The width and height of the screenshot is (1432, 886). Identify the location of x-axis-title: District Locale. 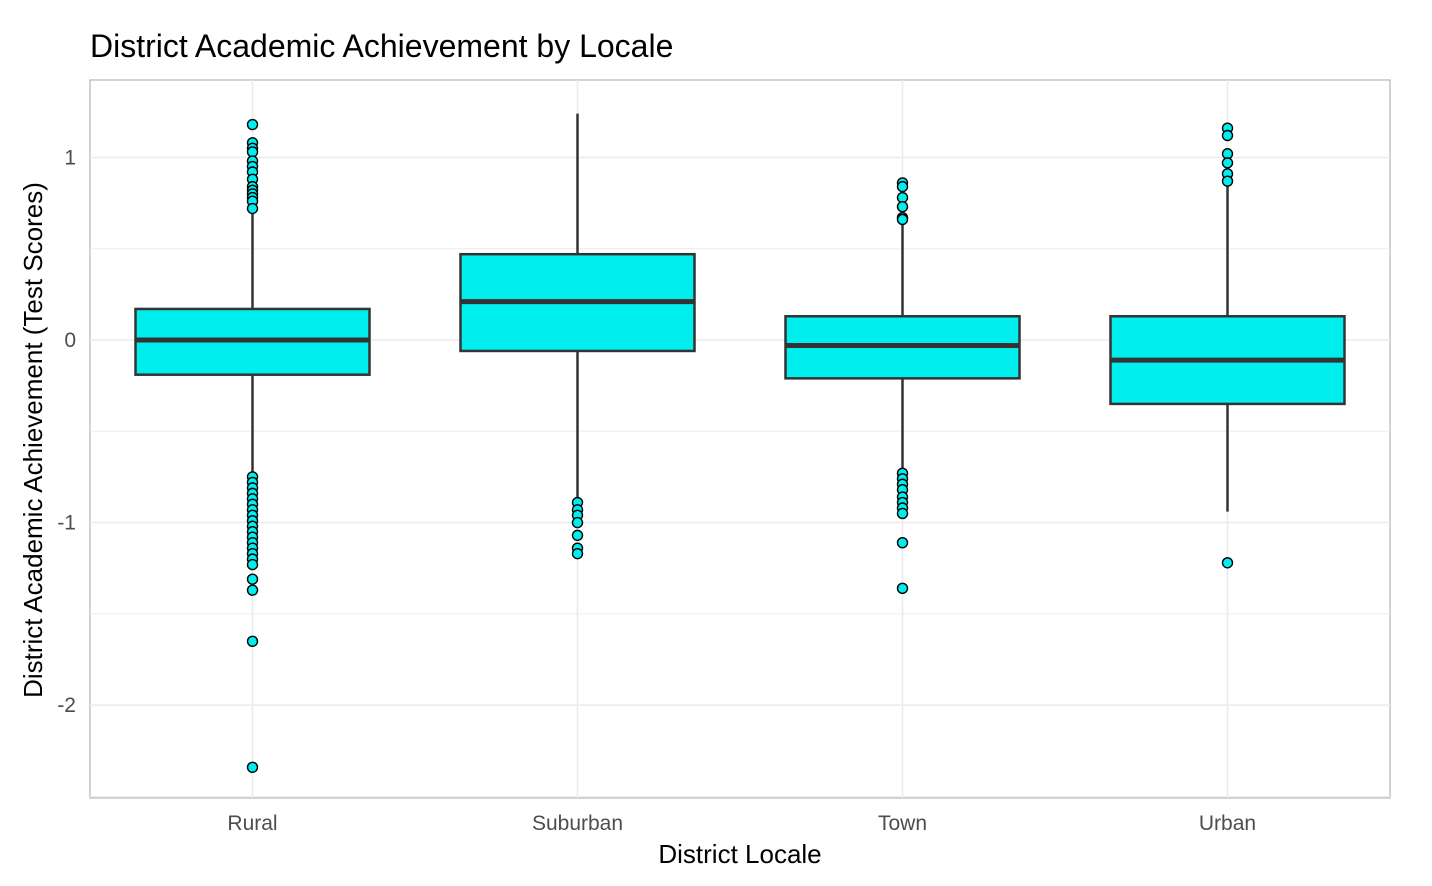
(739, 854).